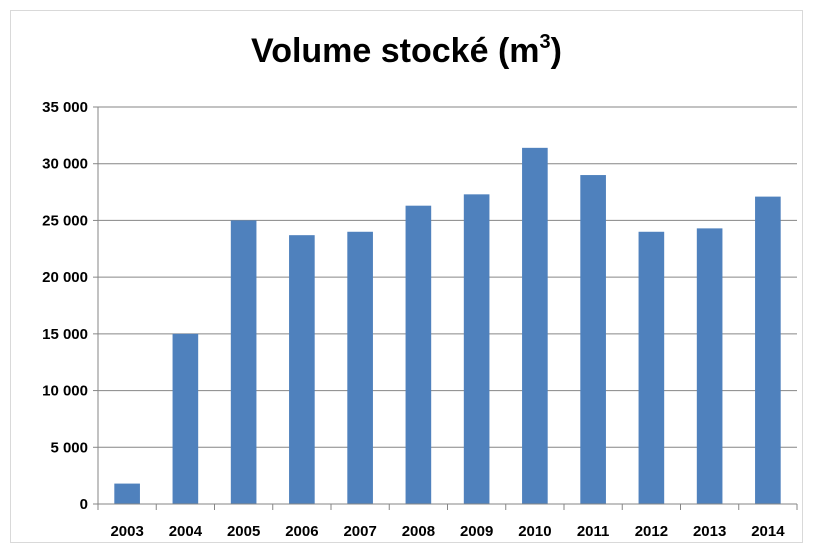 The image size is (813, 553). I want to click on x-tick-label: 2008, so click(418, 531).